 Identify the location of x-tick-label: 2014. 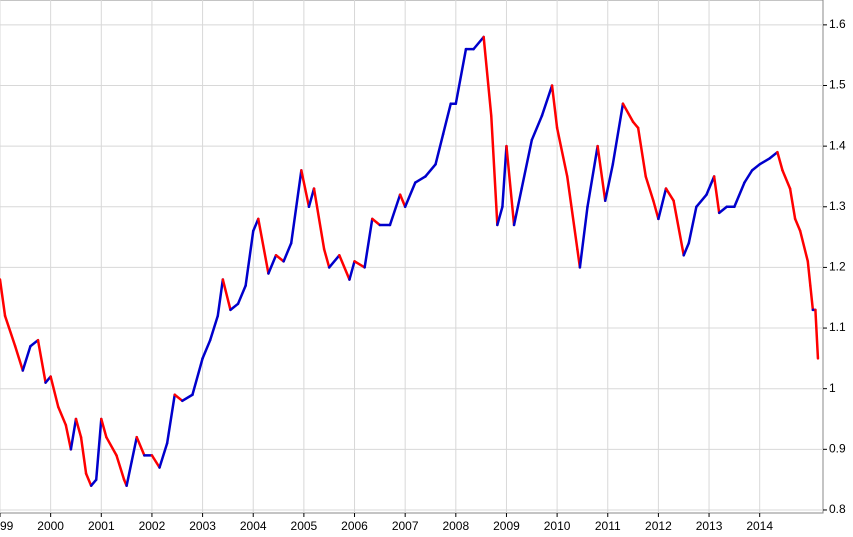
(759, 526).